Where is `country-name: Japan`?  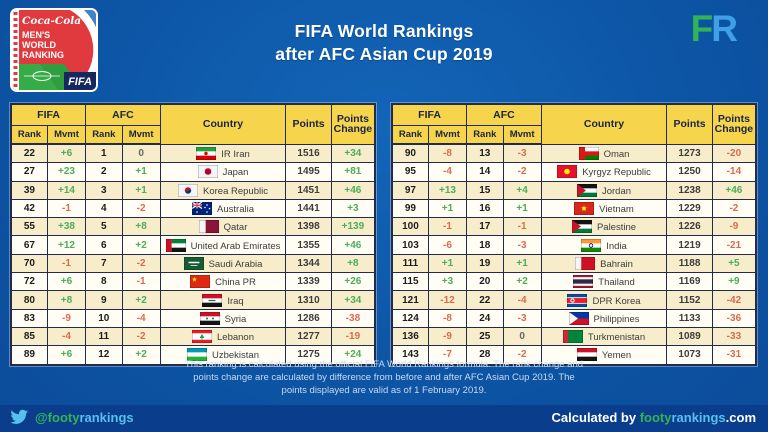 country-name: Japan is located at coordinates (235, 173).